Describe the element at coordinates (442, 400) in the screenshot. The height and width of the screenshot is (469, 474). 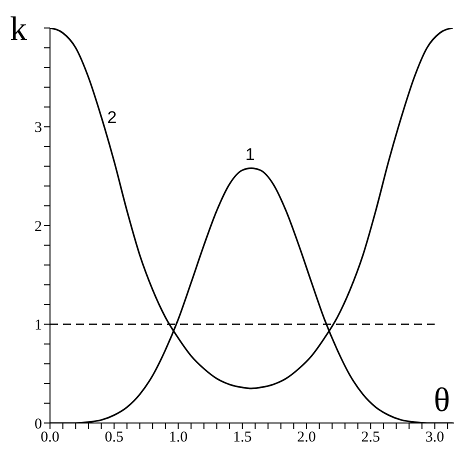
I see `x-axis-title: θ` at that location.